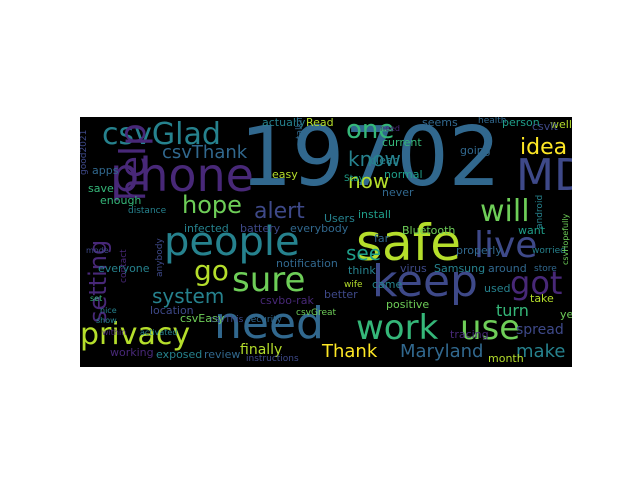 The image size is (640, 480). Describe the element at coordinates (545, 269) in the screenshot. I see `word-store: store` at that location.